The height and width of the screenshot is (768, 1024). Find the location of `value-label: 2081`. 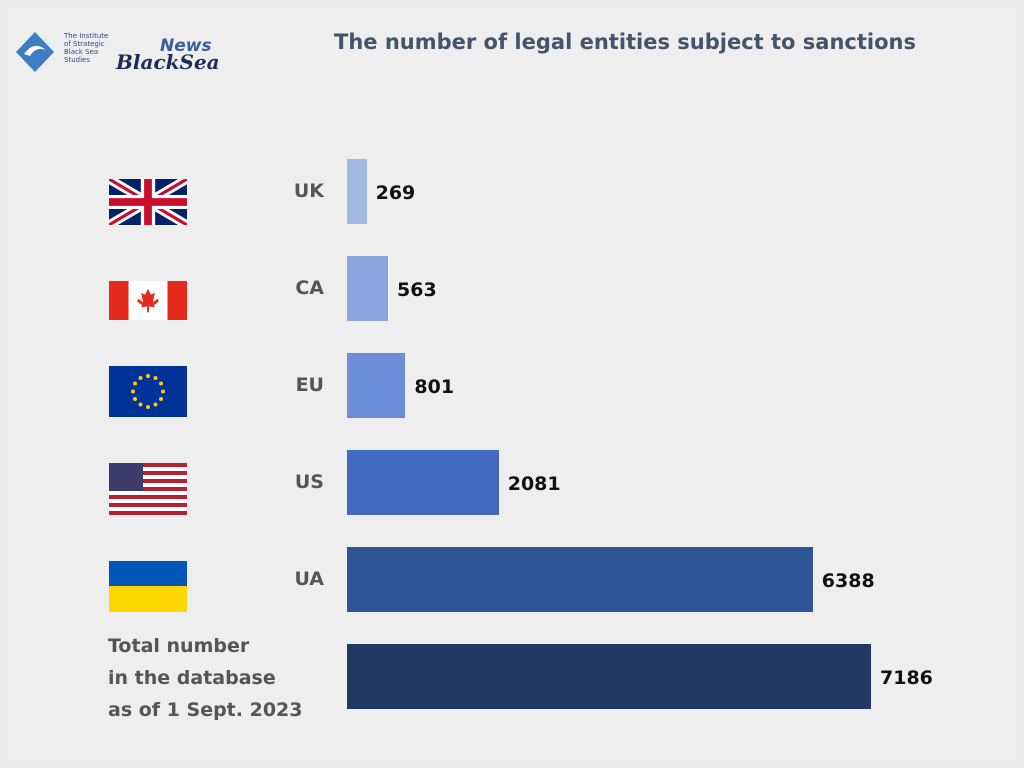

value-label: 2081 is located at coordinates (534, 484).